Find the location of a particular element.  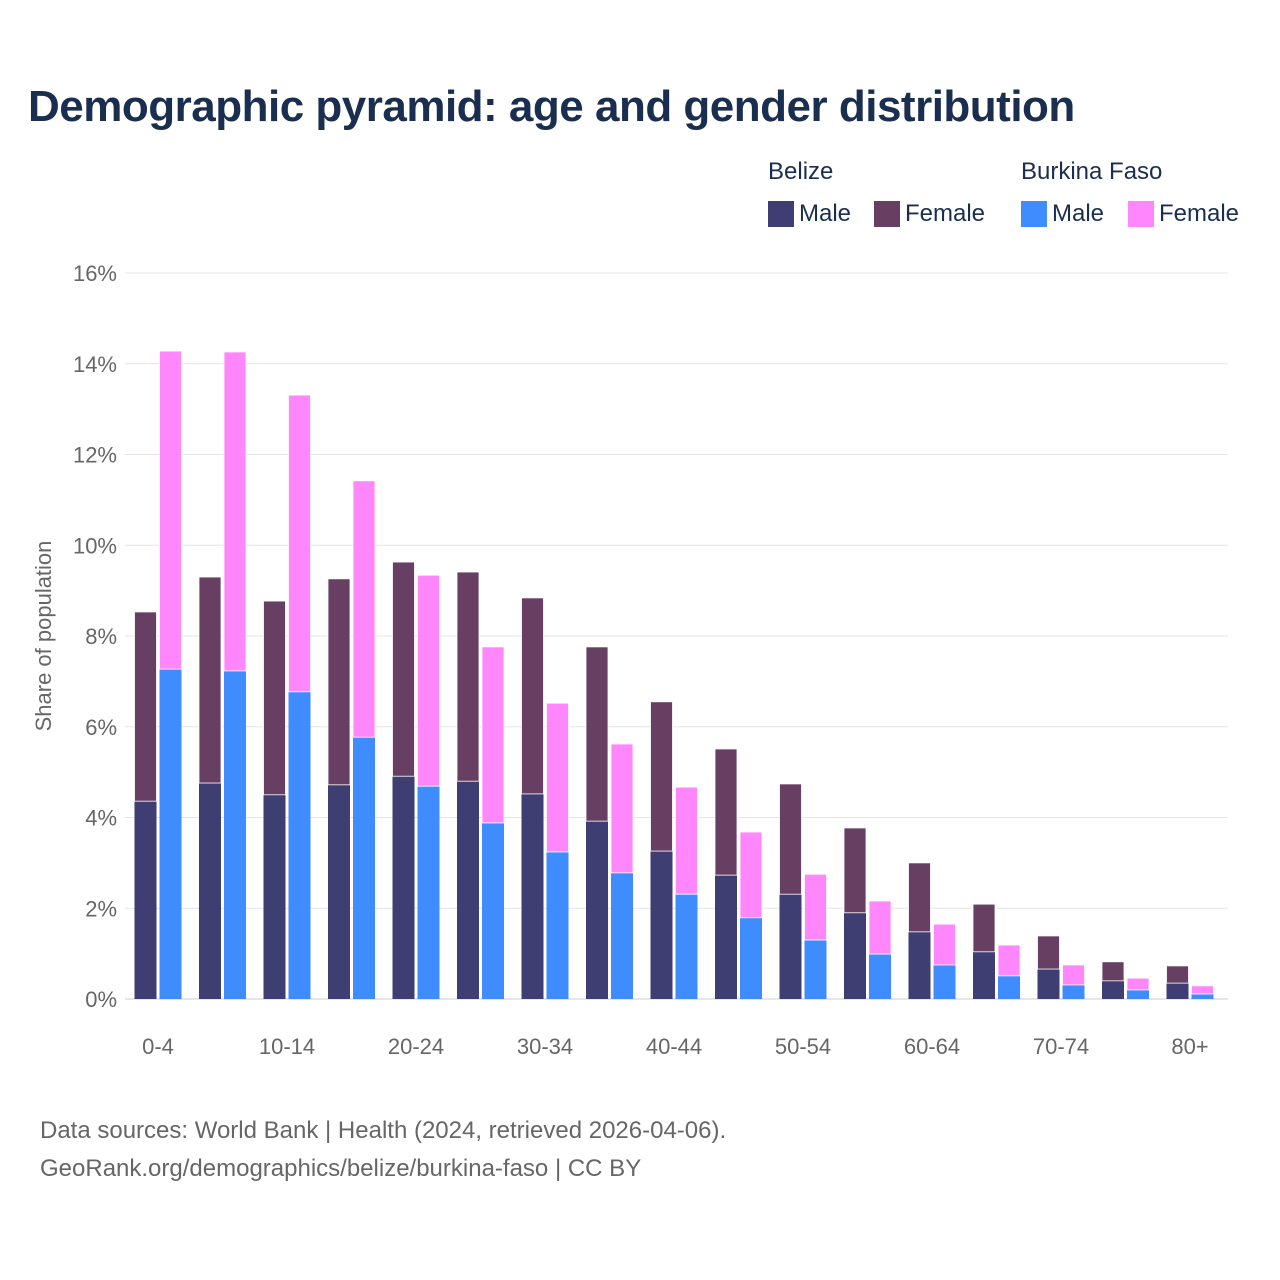

x-tick-label: 80+ is located at coordinates (1189, 1046).